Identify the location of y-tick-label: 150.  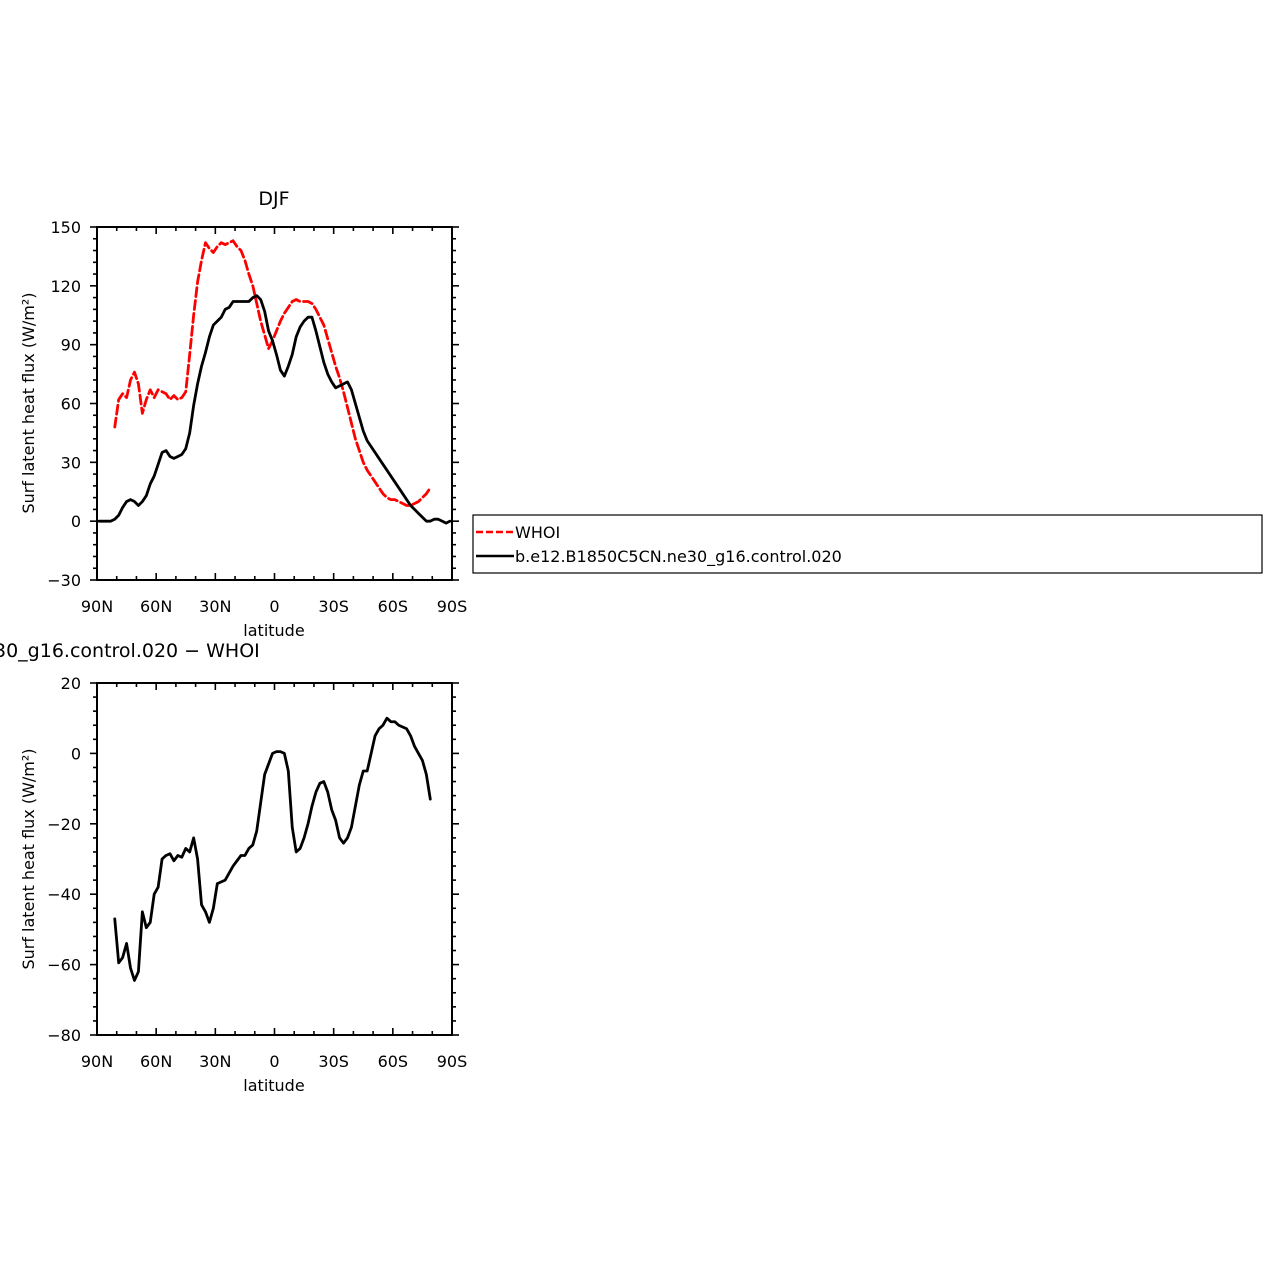
(65, 227).